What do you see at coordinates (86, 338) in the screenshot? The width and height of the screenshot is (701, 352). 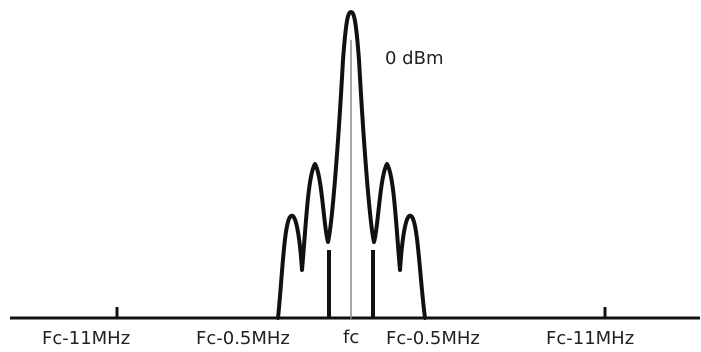 I see `axis-label-far-left: Fc-11MHz` at bounding box center [86, 338].